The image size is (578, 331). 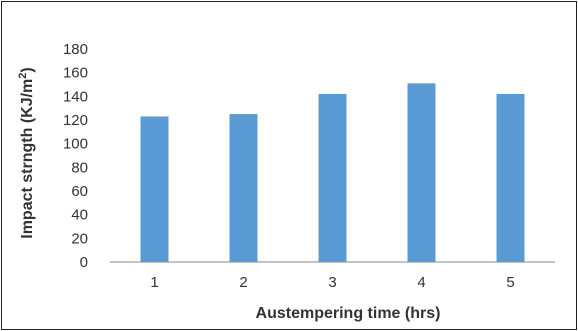 I want to click on y-tick-label: 80, so click(x=79, y=167).